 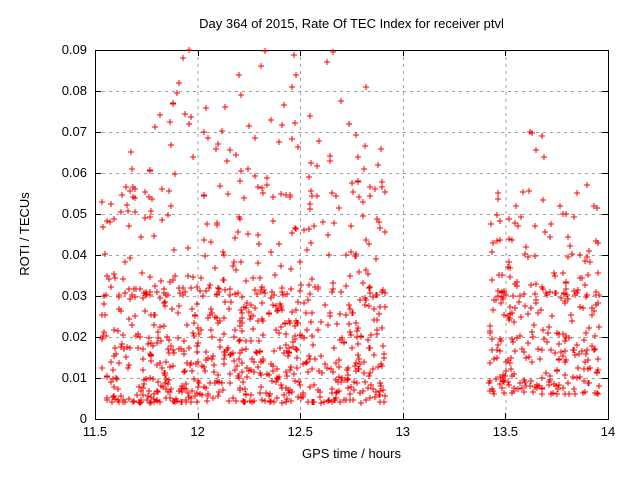 I want to click on y-tick-label: 0.05, so click(x=74, y=213).